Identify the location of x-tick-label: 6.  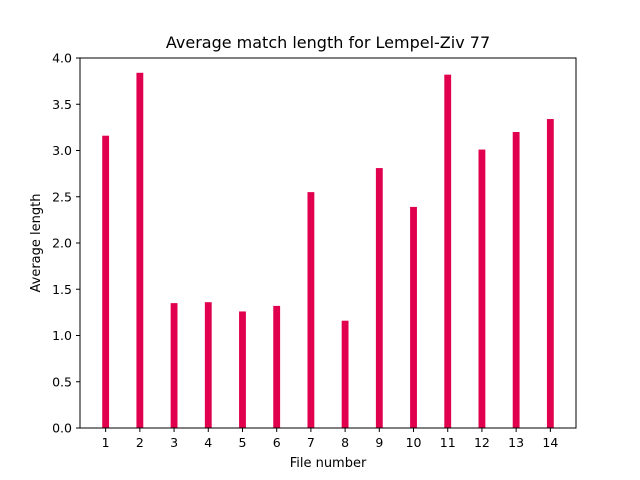
(277, 442).